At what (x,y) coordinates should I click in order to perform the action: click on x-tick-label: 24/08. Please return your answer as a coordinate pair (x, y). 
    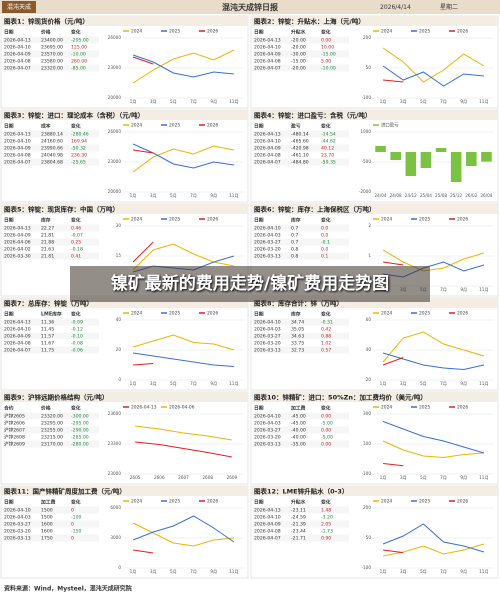
    Looking at the image, I should click on (396, 195).